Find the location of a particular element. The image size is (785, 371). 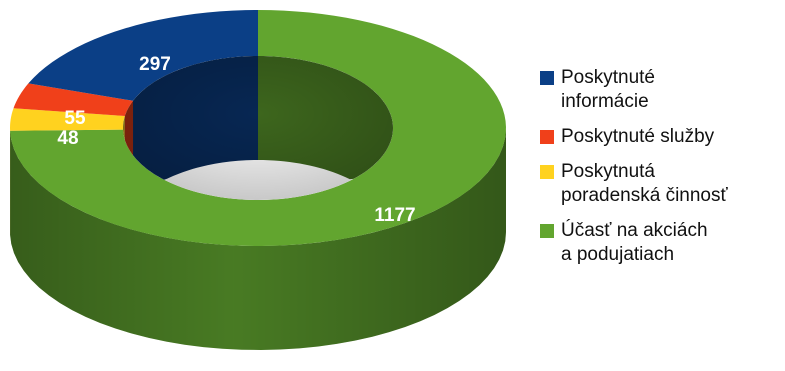

hole-shading is located at coordinates (258, 128).